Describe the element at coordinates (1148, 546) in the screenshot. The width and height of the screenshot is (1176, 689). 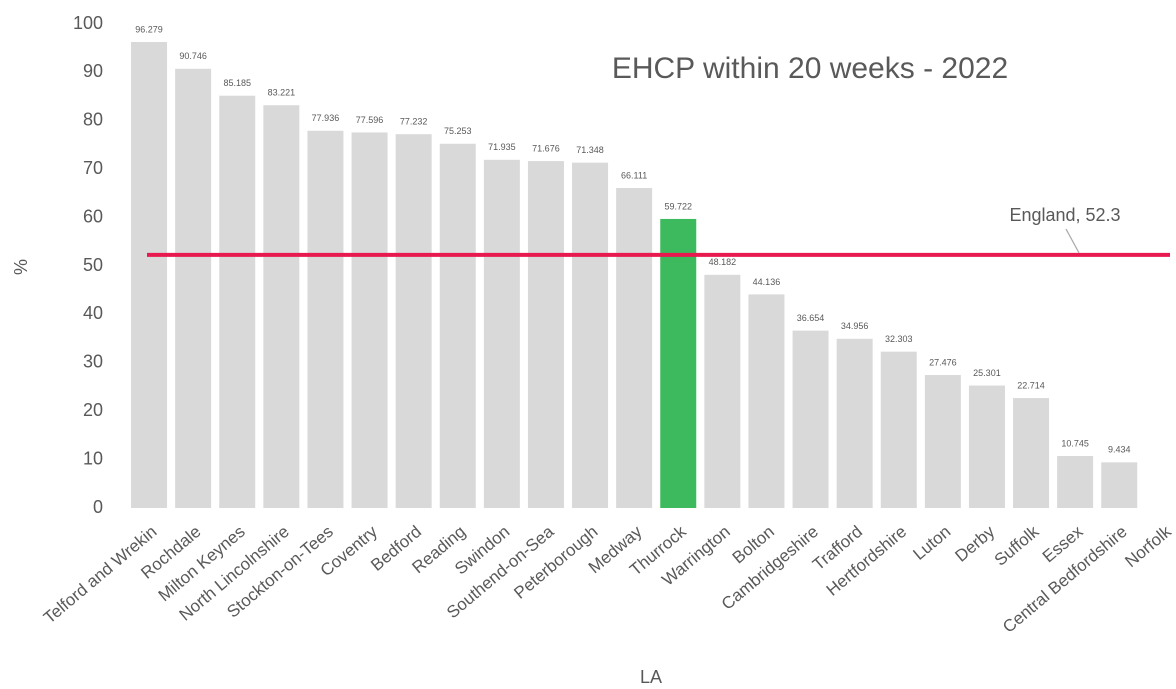
I see `x-tick-label: Norfolk` at that location.